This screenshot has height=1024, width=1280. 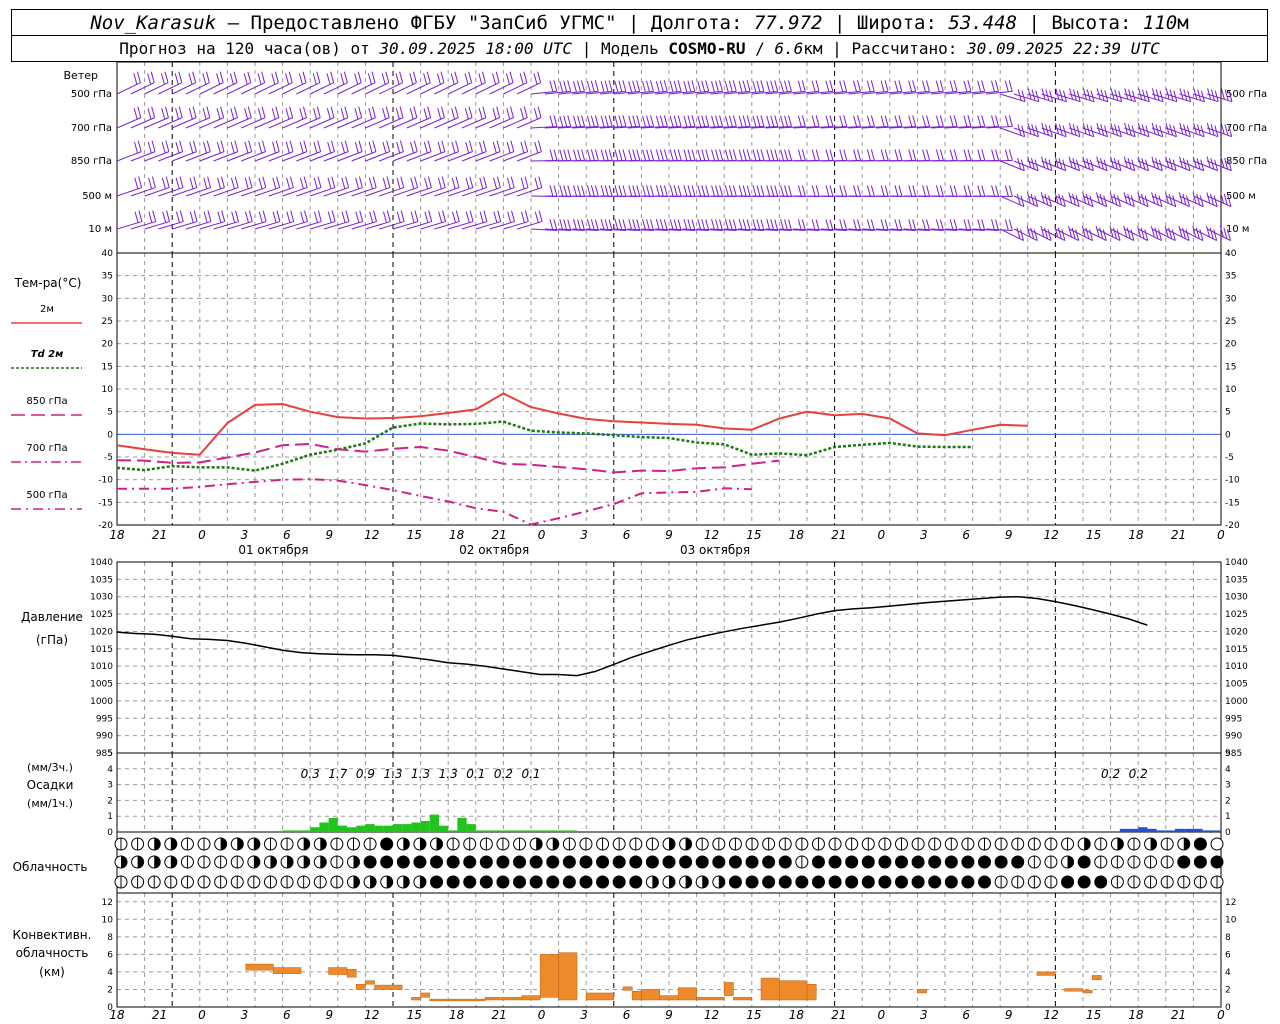 I want to click on time-tick-label: 21, so click(x=499, y=1015).